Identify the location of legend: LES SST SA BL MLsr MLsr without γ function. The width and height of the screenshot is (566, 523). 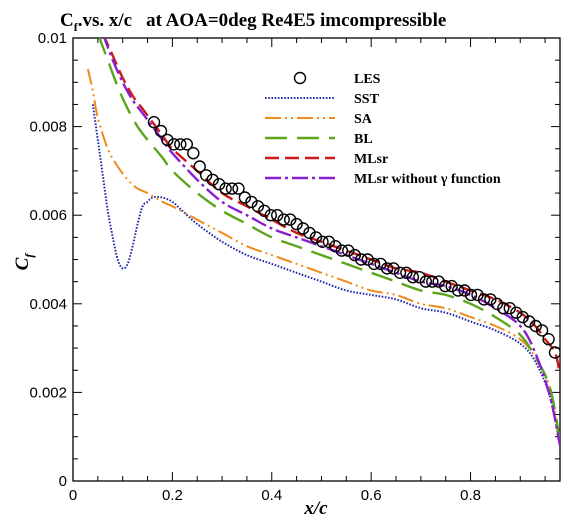
(383, 129).